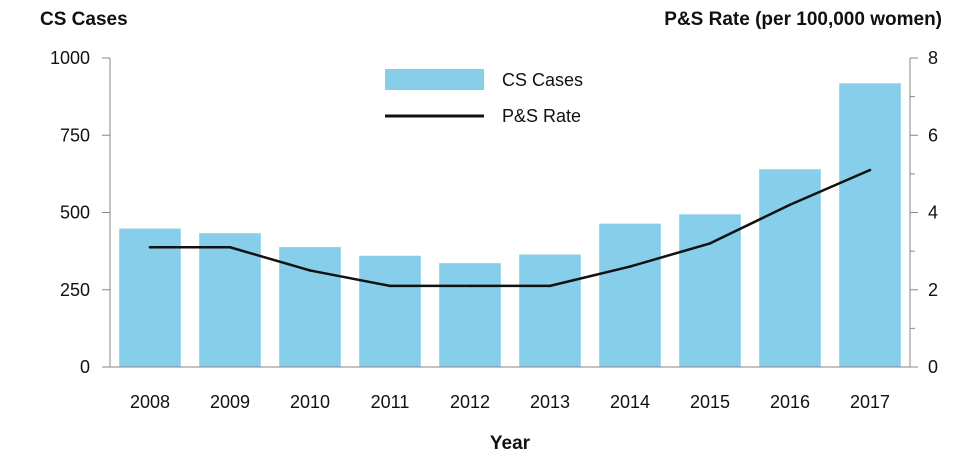 Image resolution: width=960 pixels, height=457 pixels. I want to click on bar-2013, so click(550, 310).